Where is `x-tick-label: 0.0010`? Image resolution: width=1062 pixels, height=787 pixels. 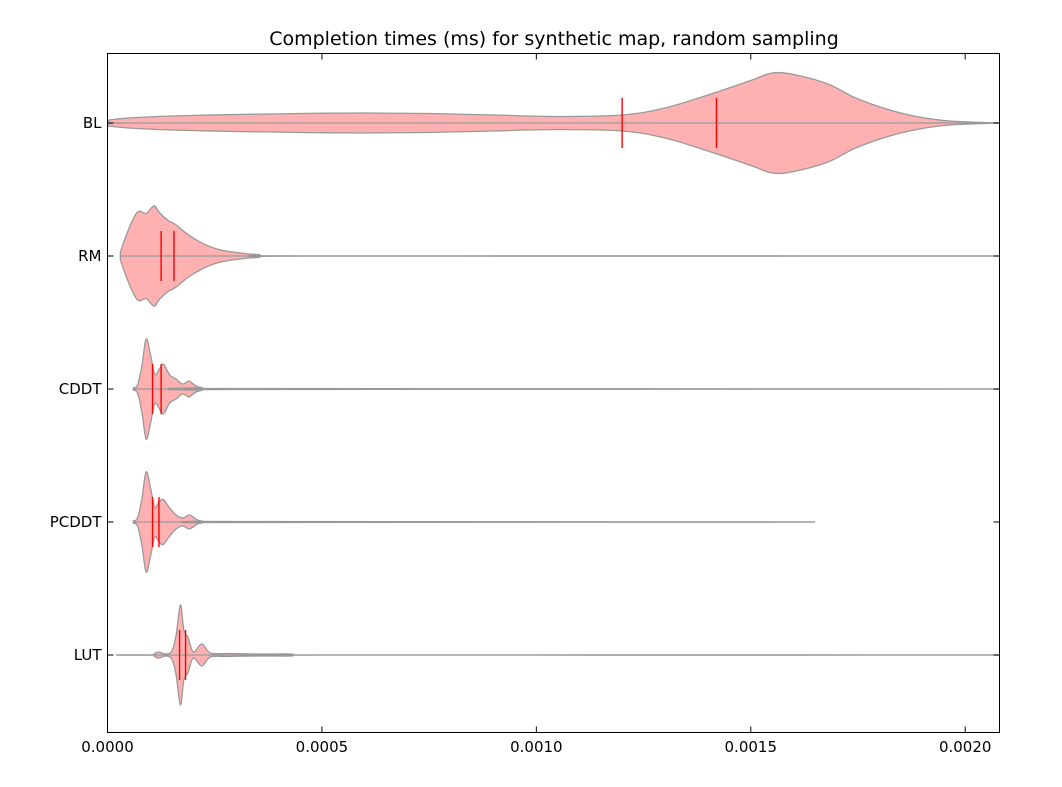 x-tick-label: 0.0010 is located at coordinates (536, 747).